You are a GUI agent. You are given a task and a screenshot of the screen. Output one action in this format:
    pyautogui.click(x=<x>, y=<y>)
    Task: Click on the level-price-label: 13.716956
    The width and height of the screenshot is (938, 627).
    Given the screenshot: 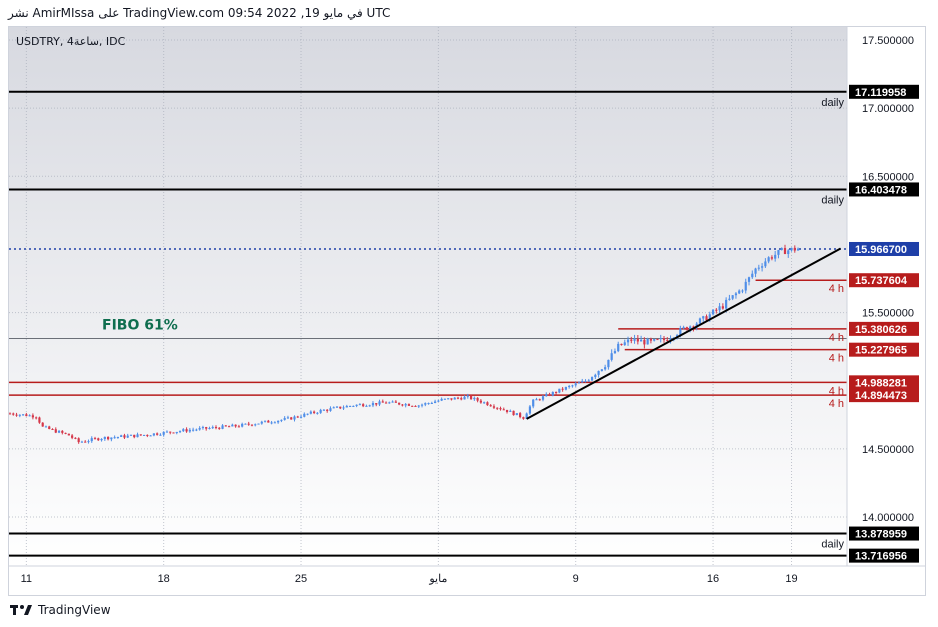 What is the action you would take?
    pyautogui.click(x=881, y=557)
    